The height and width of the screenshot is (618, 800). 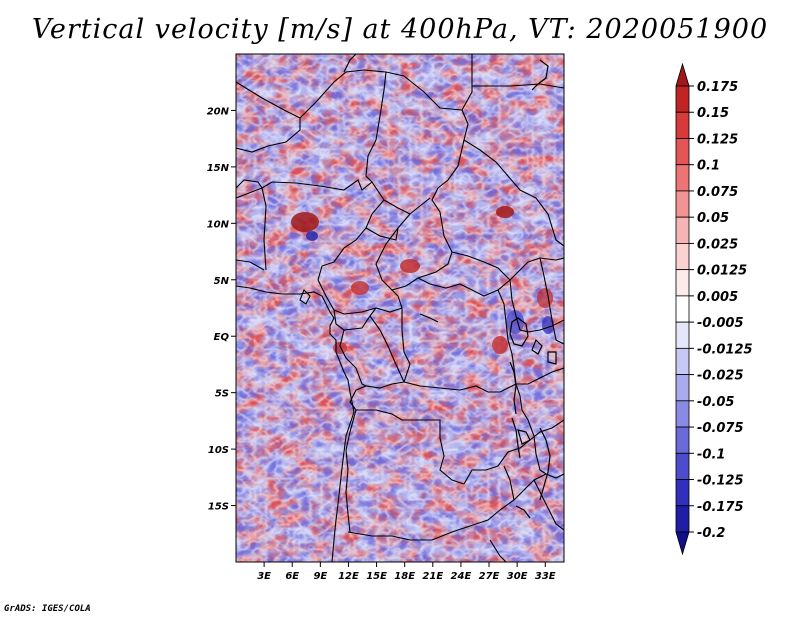 I want to click on lat-tick-label: 15N, so click(x=218, y=168).